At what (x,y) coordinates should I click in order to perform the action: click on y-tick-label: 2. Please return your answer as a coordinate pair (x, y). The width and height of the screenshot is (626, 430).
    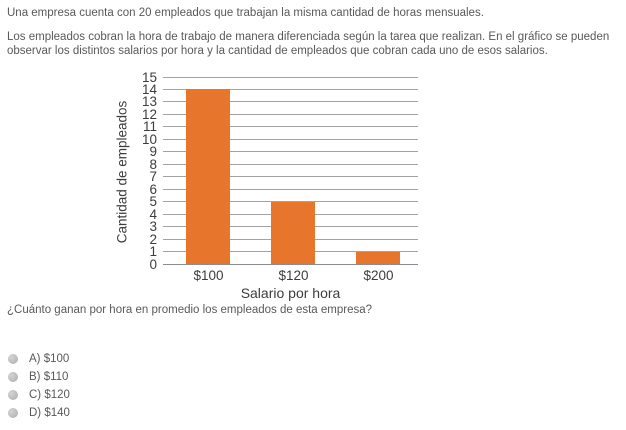
    Looking at the image, I should click on (153, 239).